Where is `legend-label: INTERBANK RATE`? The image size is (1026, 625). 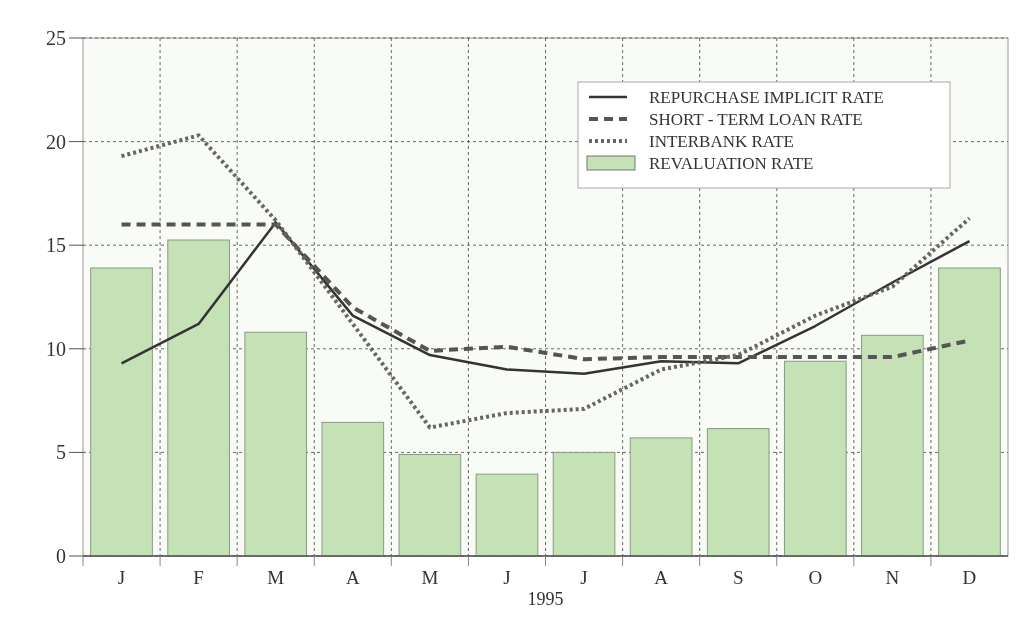
legend-label: INTERBANK RATE is located at coordinates (721, 141).